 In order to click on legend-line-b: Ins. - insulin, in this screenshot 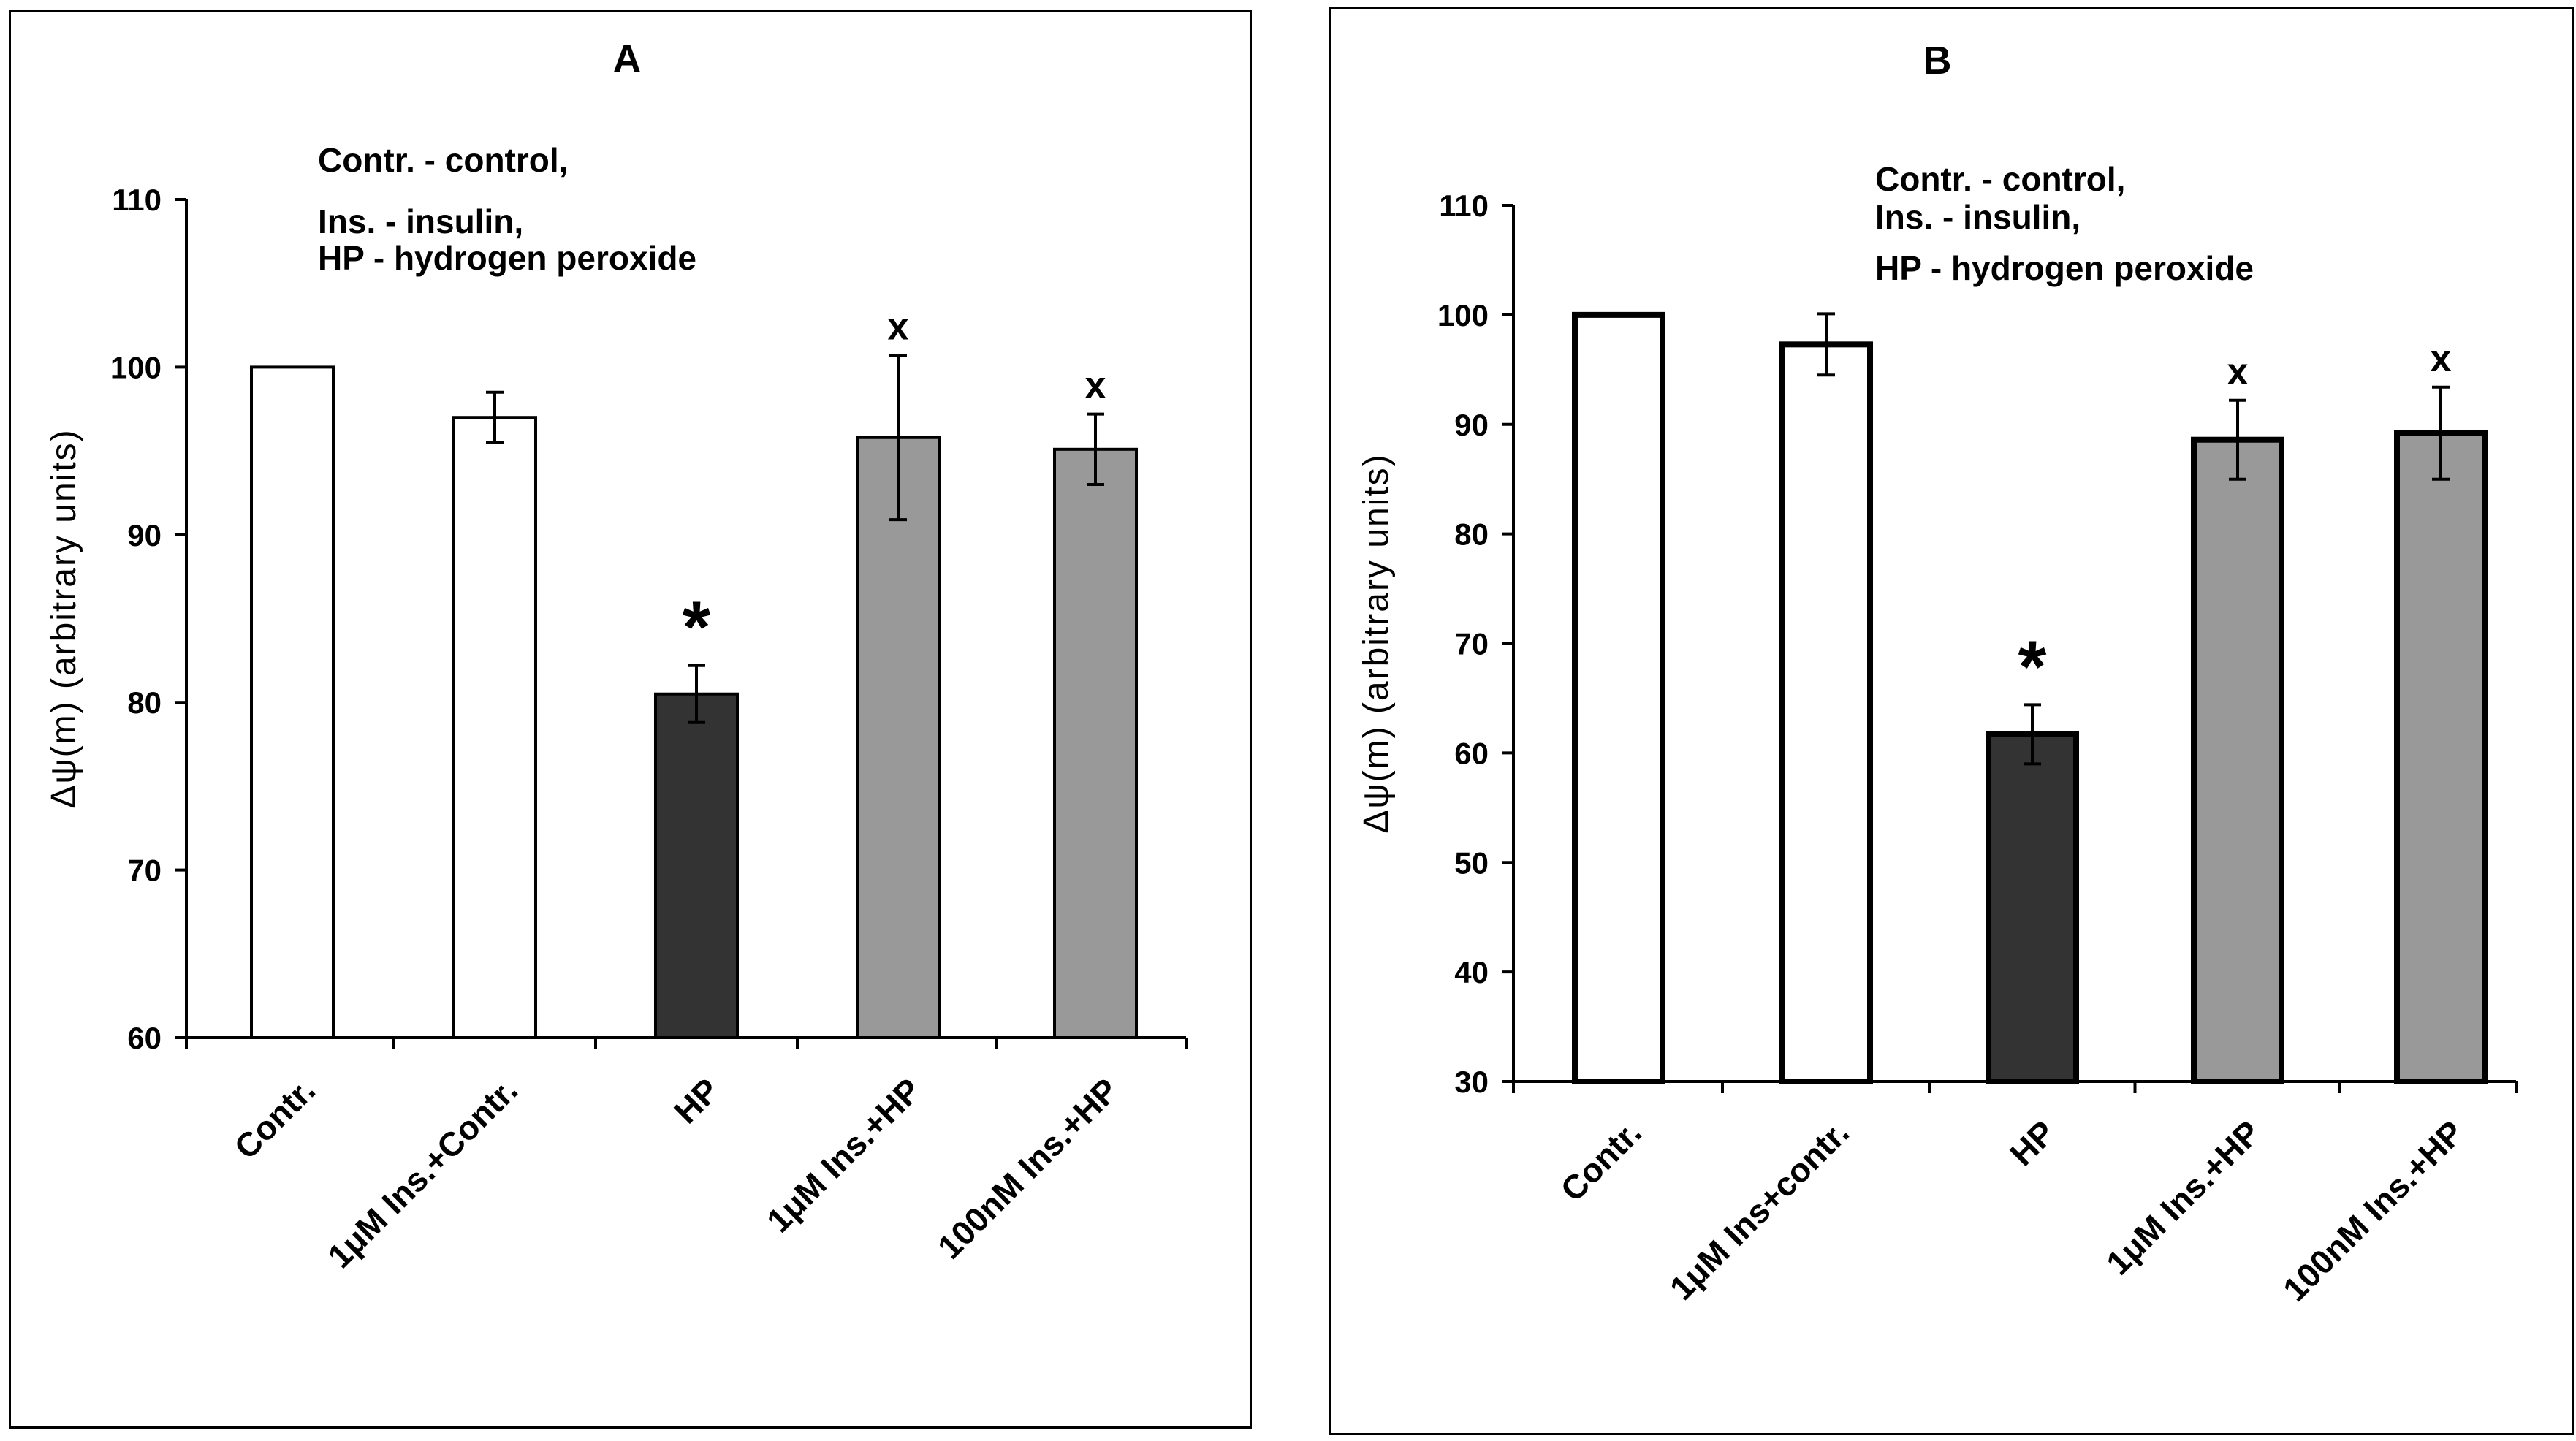, I will do `click(1978, 217)`.